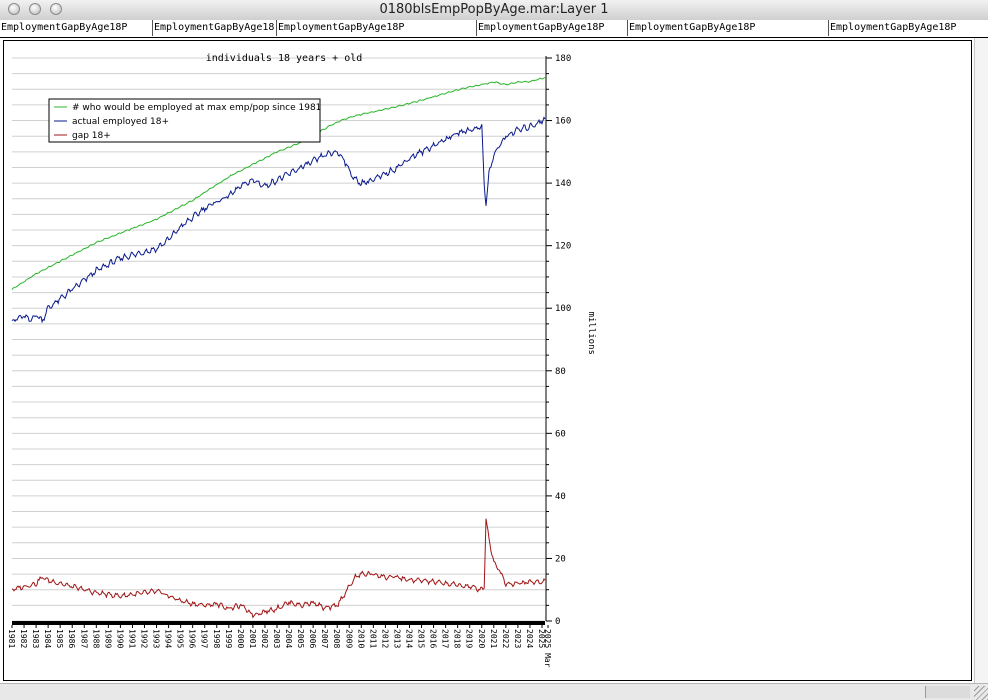 This screenshot has width=988, height=700. Describe the element at coordinates (180, 638) in the screenshot. I see `x-tick-label: 1995` at that location.